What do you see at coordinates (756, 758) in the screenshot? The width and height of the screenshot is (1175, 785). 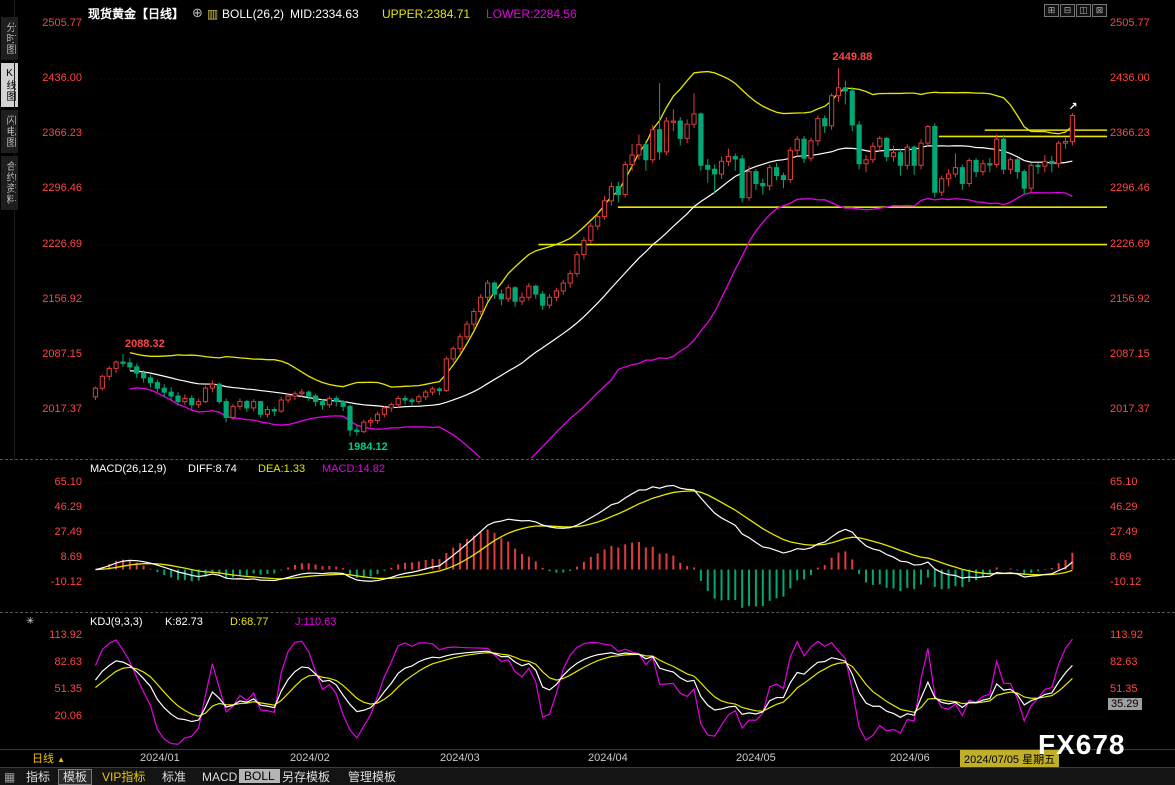 I see `month-label-may: 2024/05` at bounding box center [756, 758].